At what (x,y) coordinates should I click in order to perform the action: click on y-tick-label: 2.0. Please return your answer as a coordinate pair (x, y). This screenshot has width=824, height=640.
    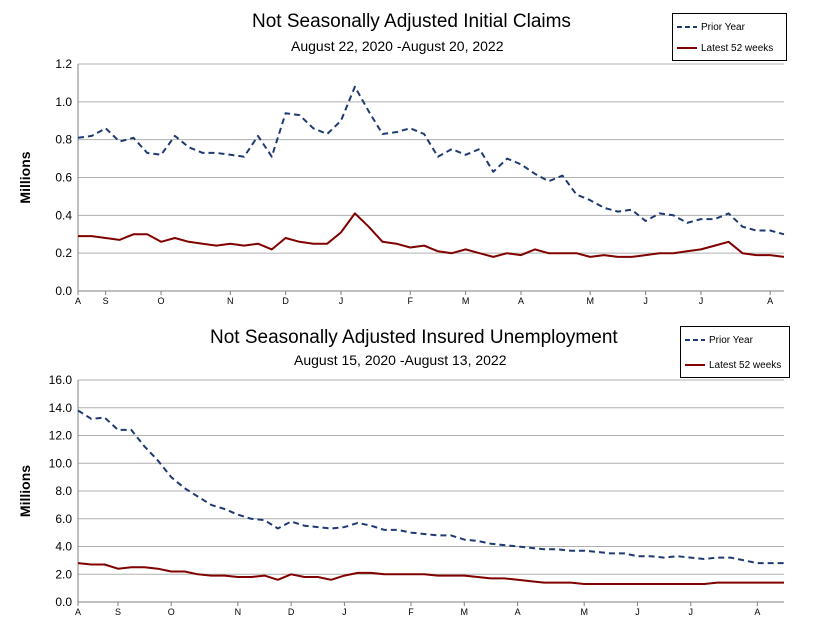
    Looking at the image, I should click on (63, 574).